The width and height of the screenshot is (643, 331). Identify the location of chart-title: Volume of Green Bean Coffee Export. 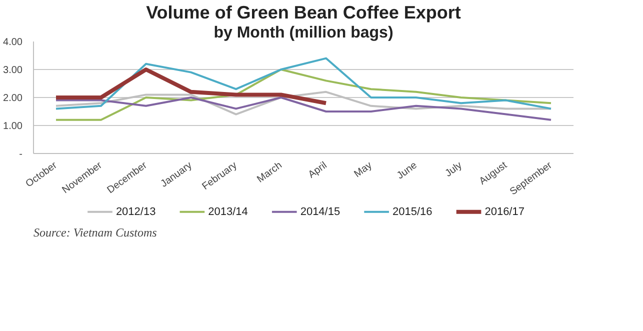
(303, 12).